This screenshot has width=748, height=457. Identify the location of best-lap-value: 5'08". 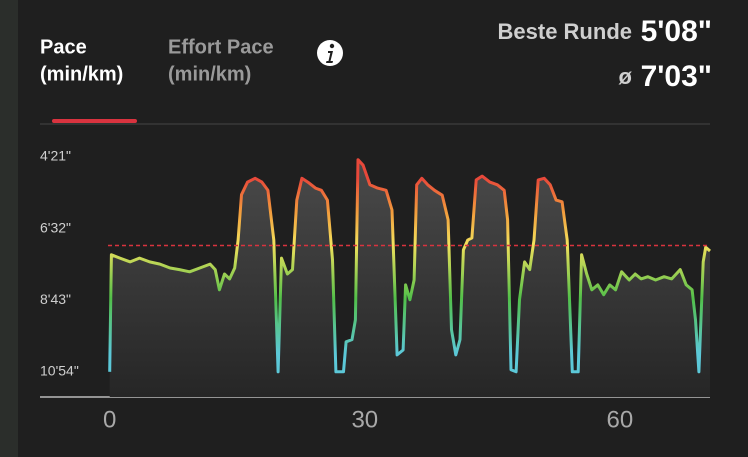
(676, 31).